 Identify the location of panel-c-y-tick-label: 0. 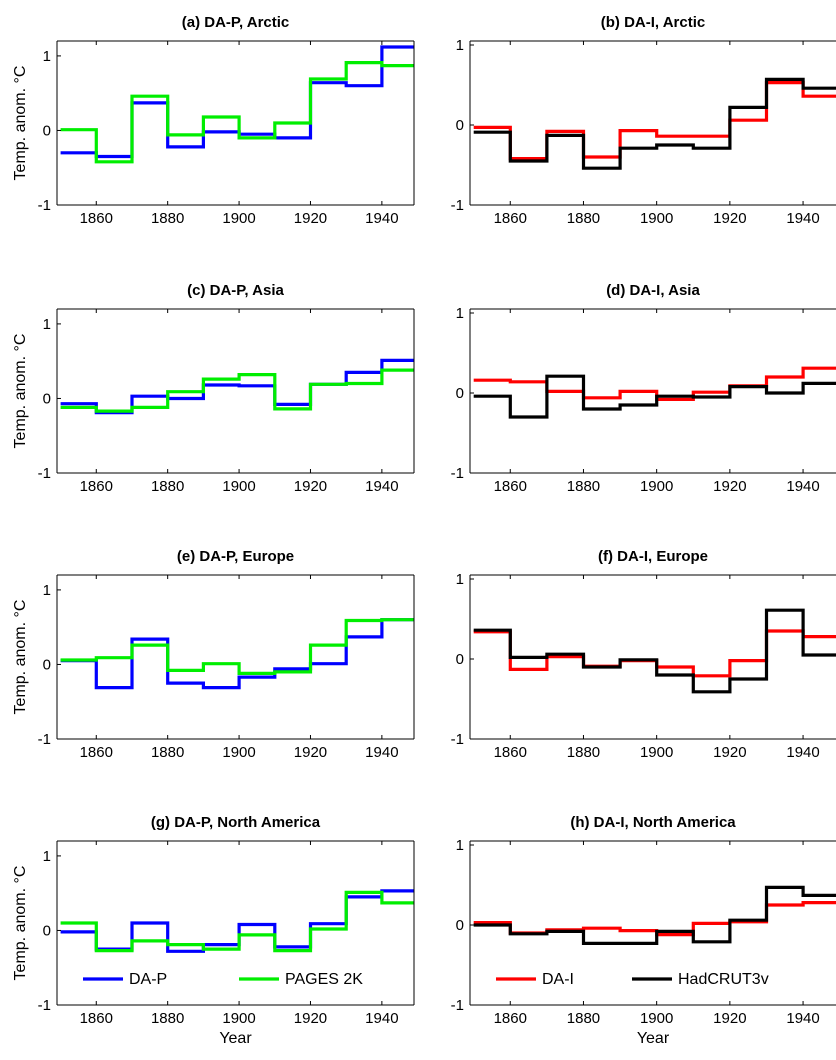
(47, 398).